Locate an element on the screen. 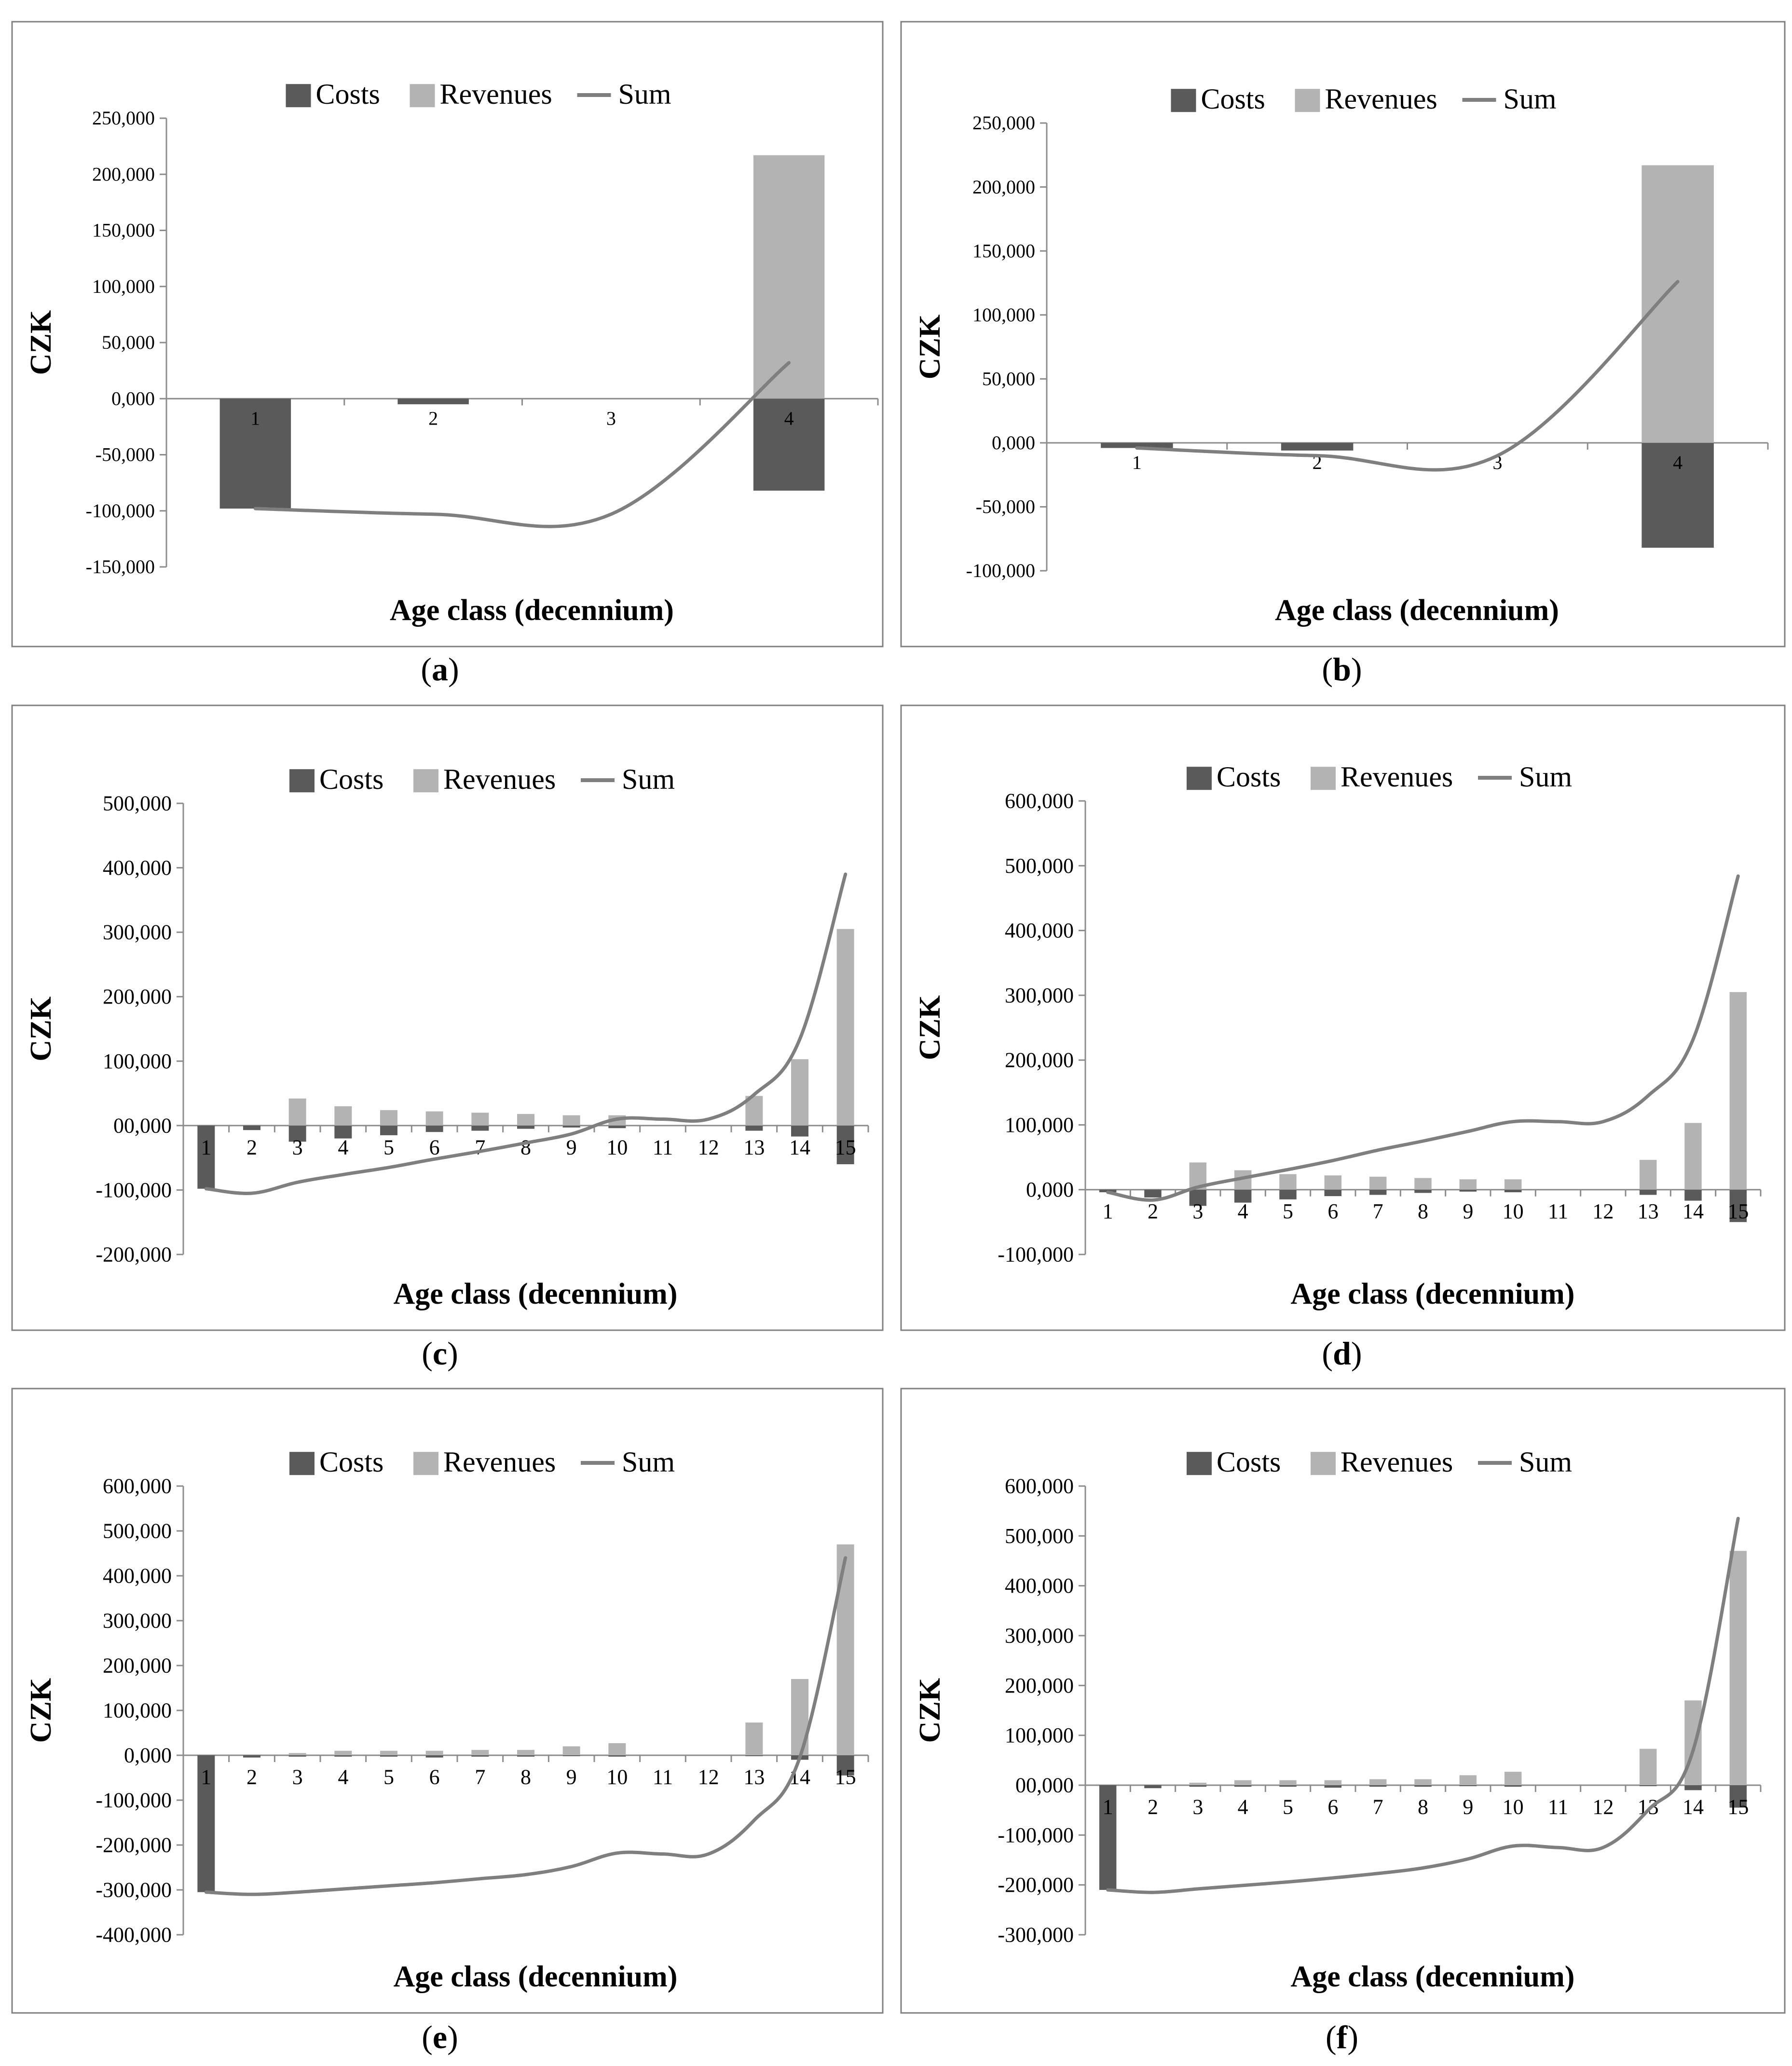 This screenshot has height=2066, width=1792. x-tick-label: 4 is located at coordinates (789, 418).